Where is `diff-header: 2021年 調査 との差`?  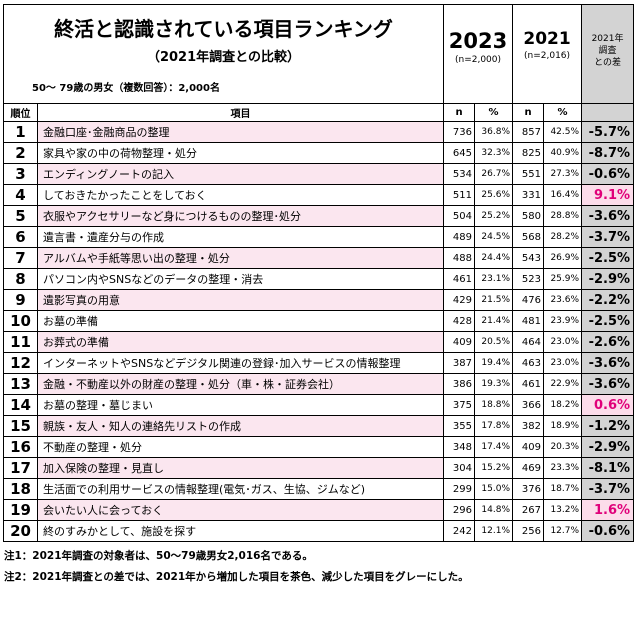
diff-header: 2021年 調査 との差 is located at coordinates (608, 54).